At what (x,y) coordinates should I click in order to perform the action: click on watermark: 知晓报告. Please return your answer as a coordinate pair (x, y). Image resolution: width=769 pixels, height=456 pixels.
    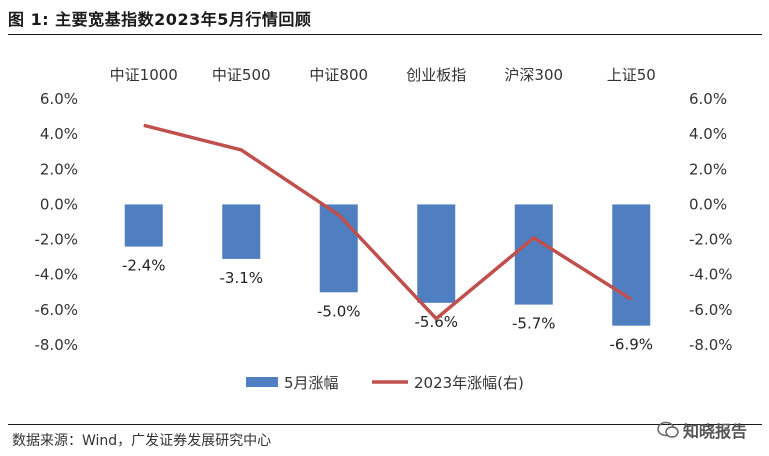
    Looking at the image, I should click on (702, 430).